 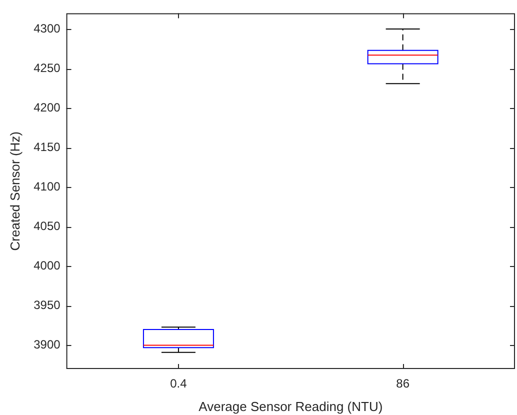 What do you see at coordinates (47, 305) in the screenshot?
I see `y-tick-label: 3950` at bounding box center [47, 305].